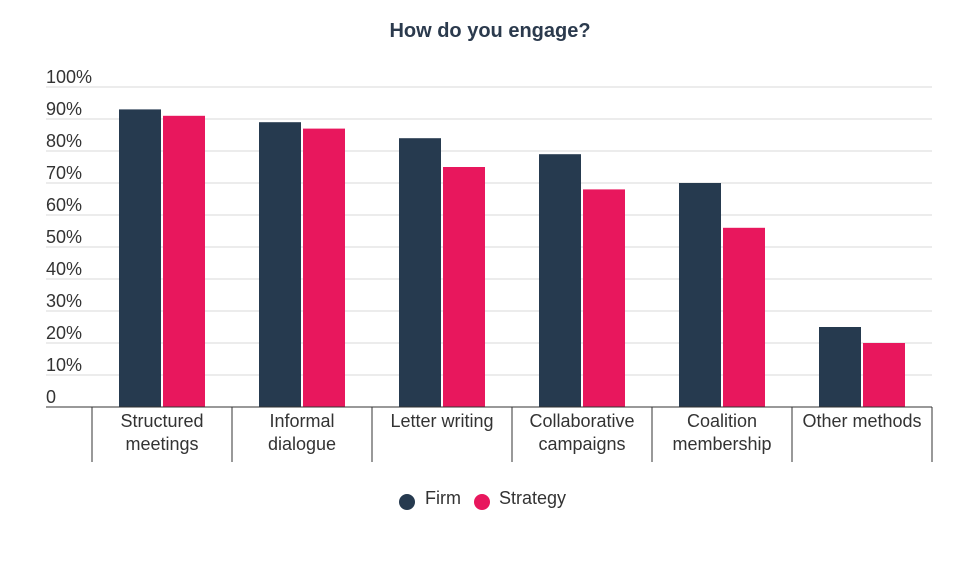 The image size is (980, 580). I want to click on x-tick-label: Letter writing, so click(441, 421).